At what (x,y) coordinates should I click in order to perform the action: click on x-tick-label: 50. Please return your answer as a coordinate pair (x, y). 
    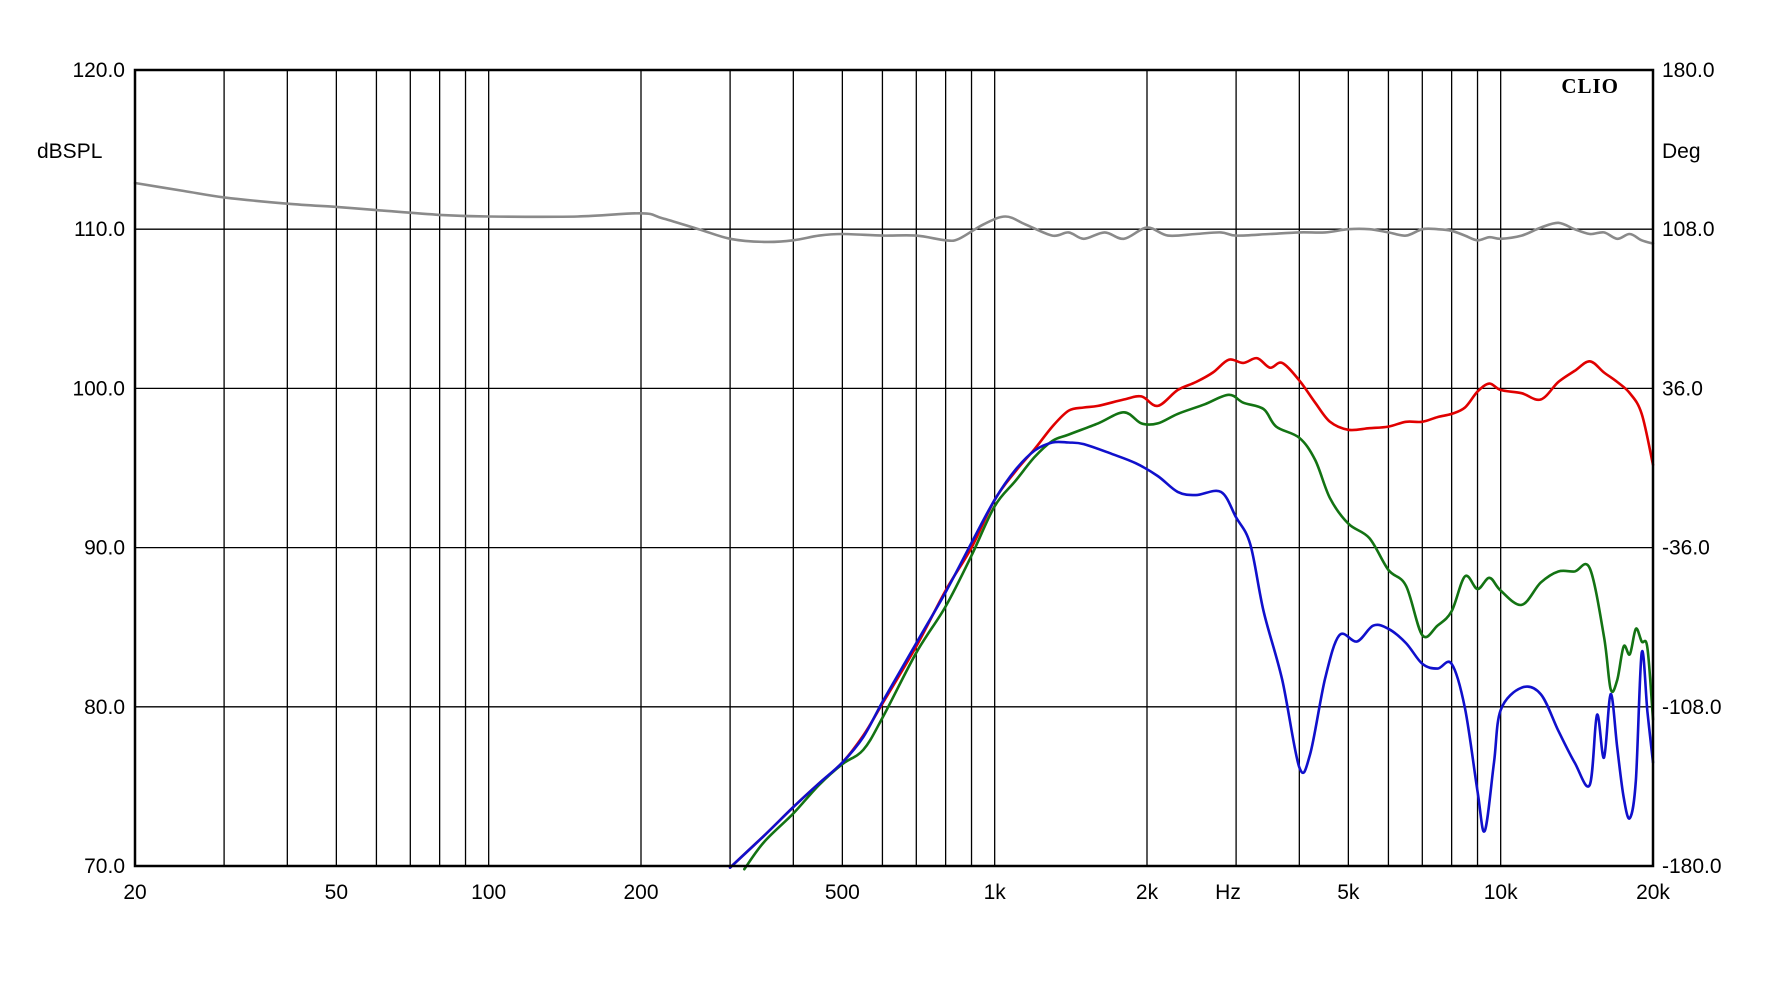
    Looking at the image, I should click on (336, 892).